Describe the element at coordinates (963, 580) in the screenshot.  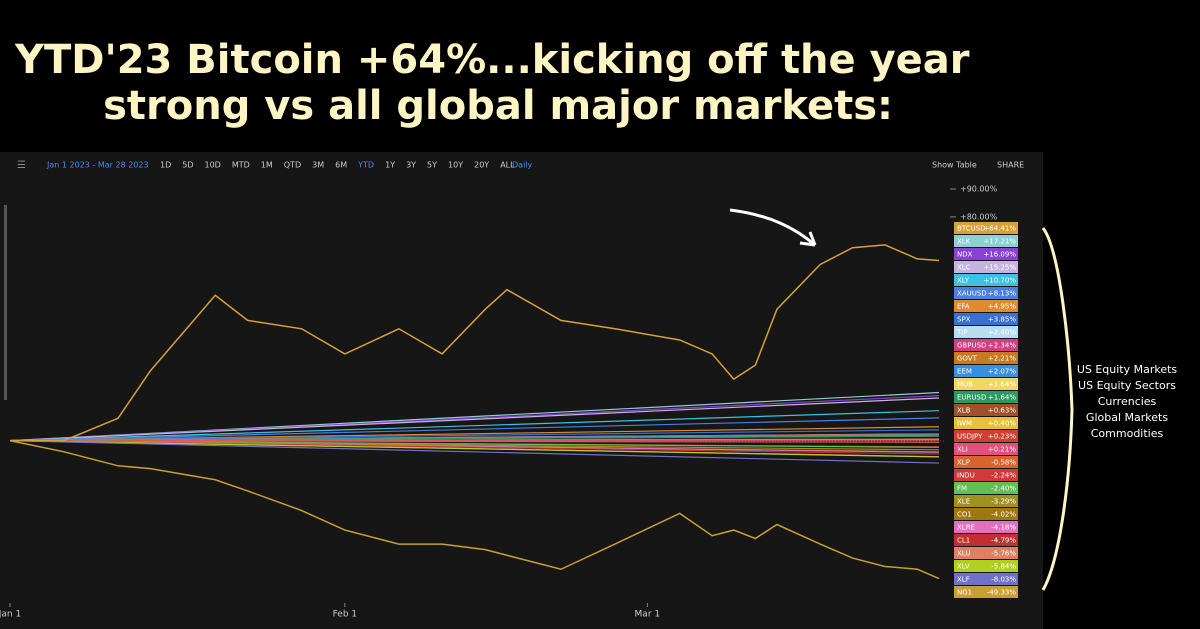
I see `legend-name: XLF` at that location.